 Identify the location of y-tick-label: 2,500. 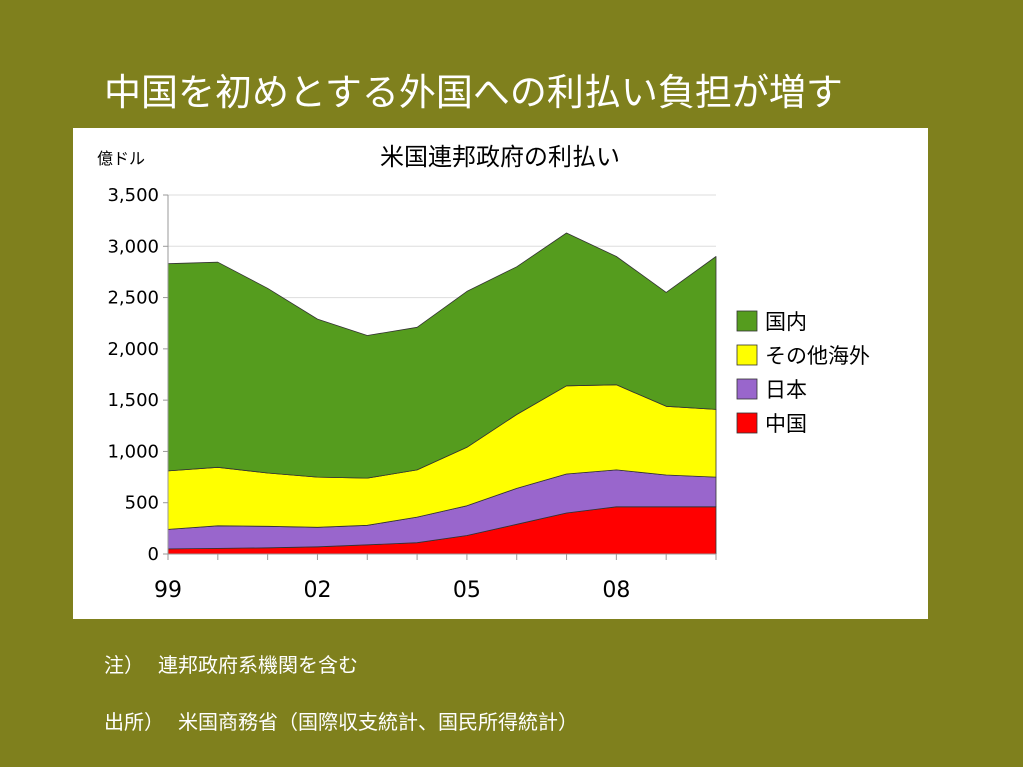
(133, 298).